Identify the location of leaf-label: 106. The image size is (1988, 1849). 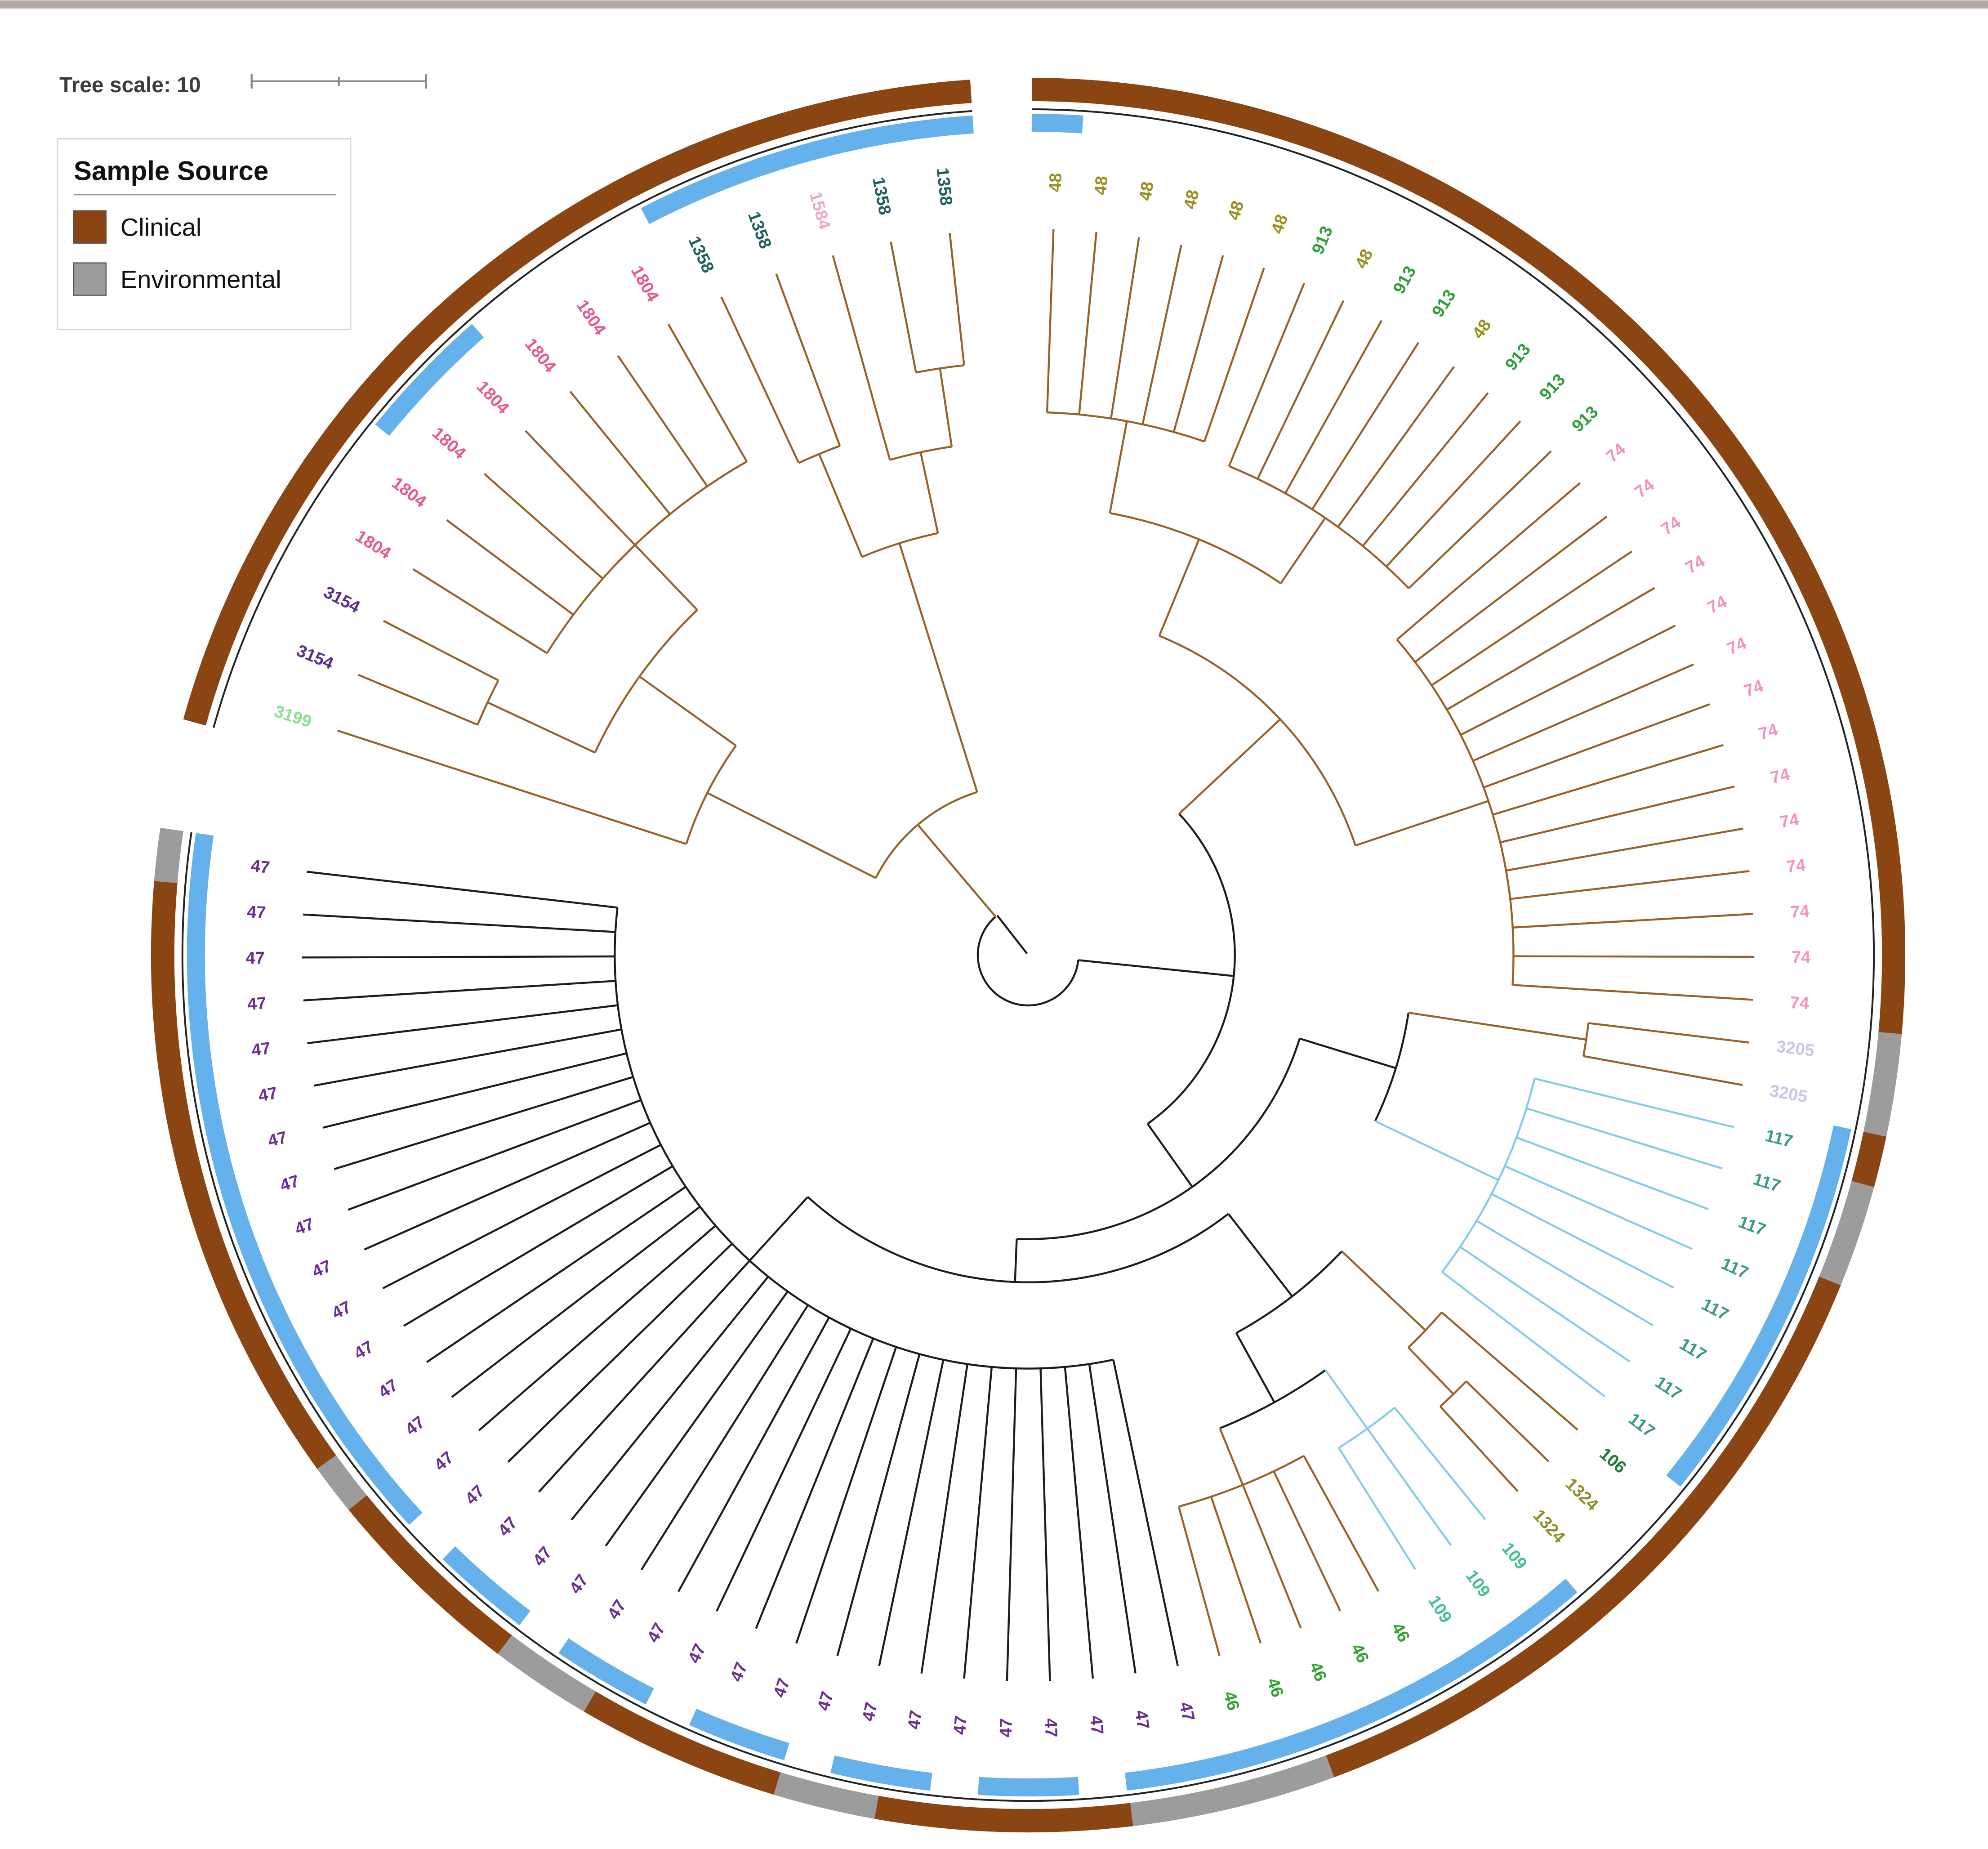
(1612, 1460).